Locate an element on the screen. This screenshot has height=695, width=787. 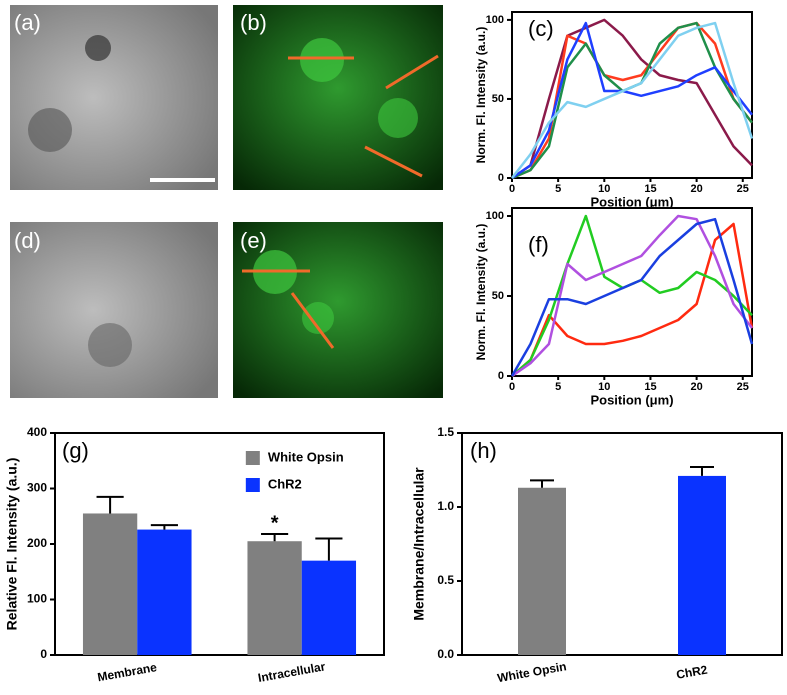
x-tick-label: White Opsin is located at coordinates (531, 672).